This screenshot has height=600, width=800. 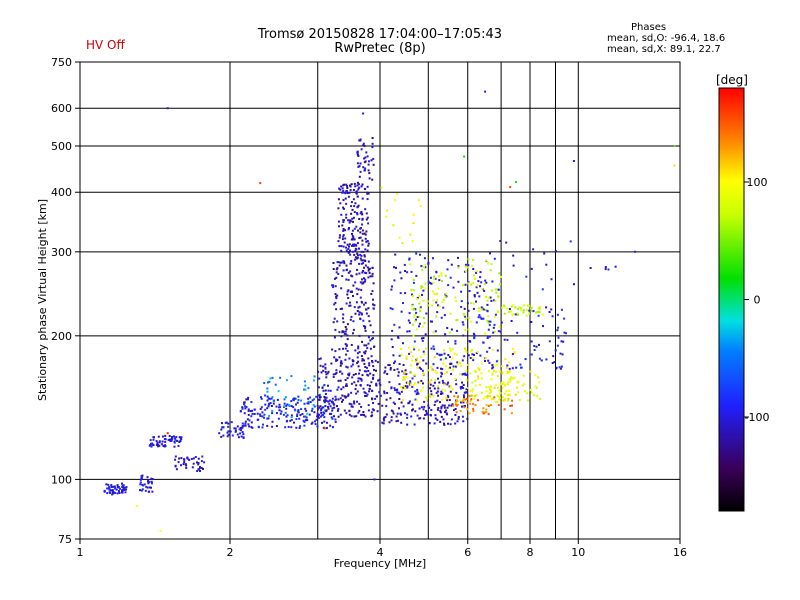 I want to click on phase-colorbar, so click(x=731, y=299).